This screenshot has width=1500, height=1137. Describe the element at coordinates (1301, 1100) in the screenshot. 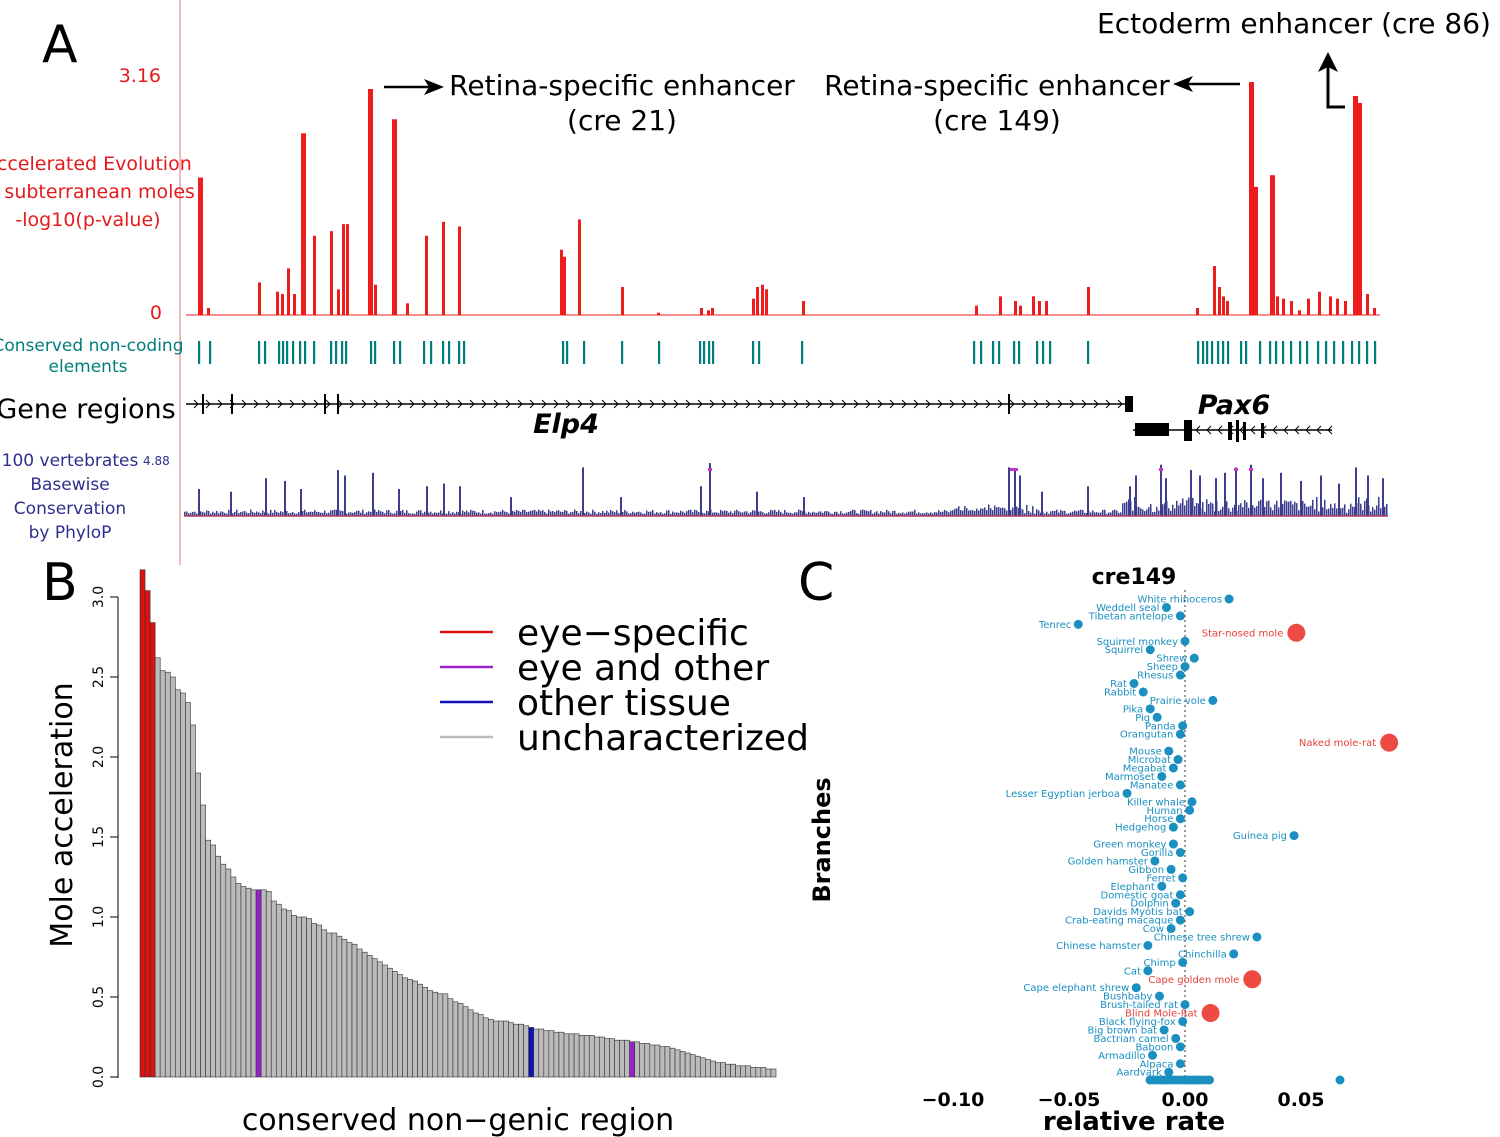

I see `c-x-tick-label: 0.05` at that location.